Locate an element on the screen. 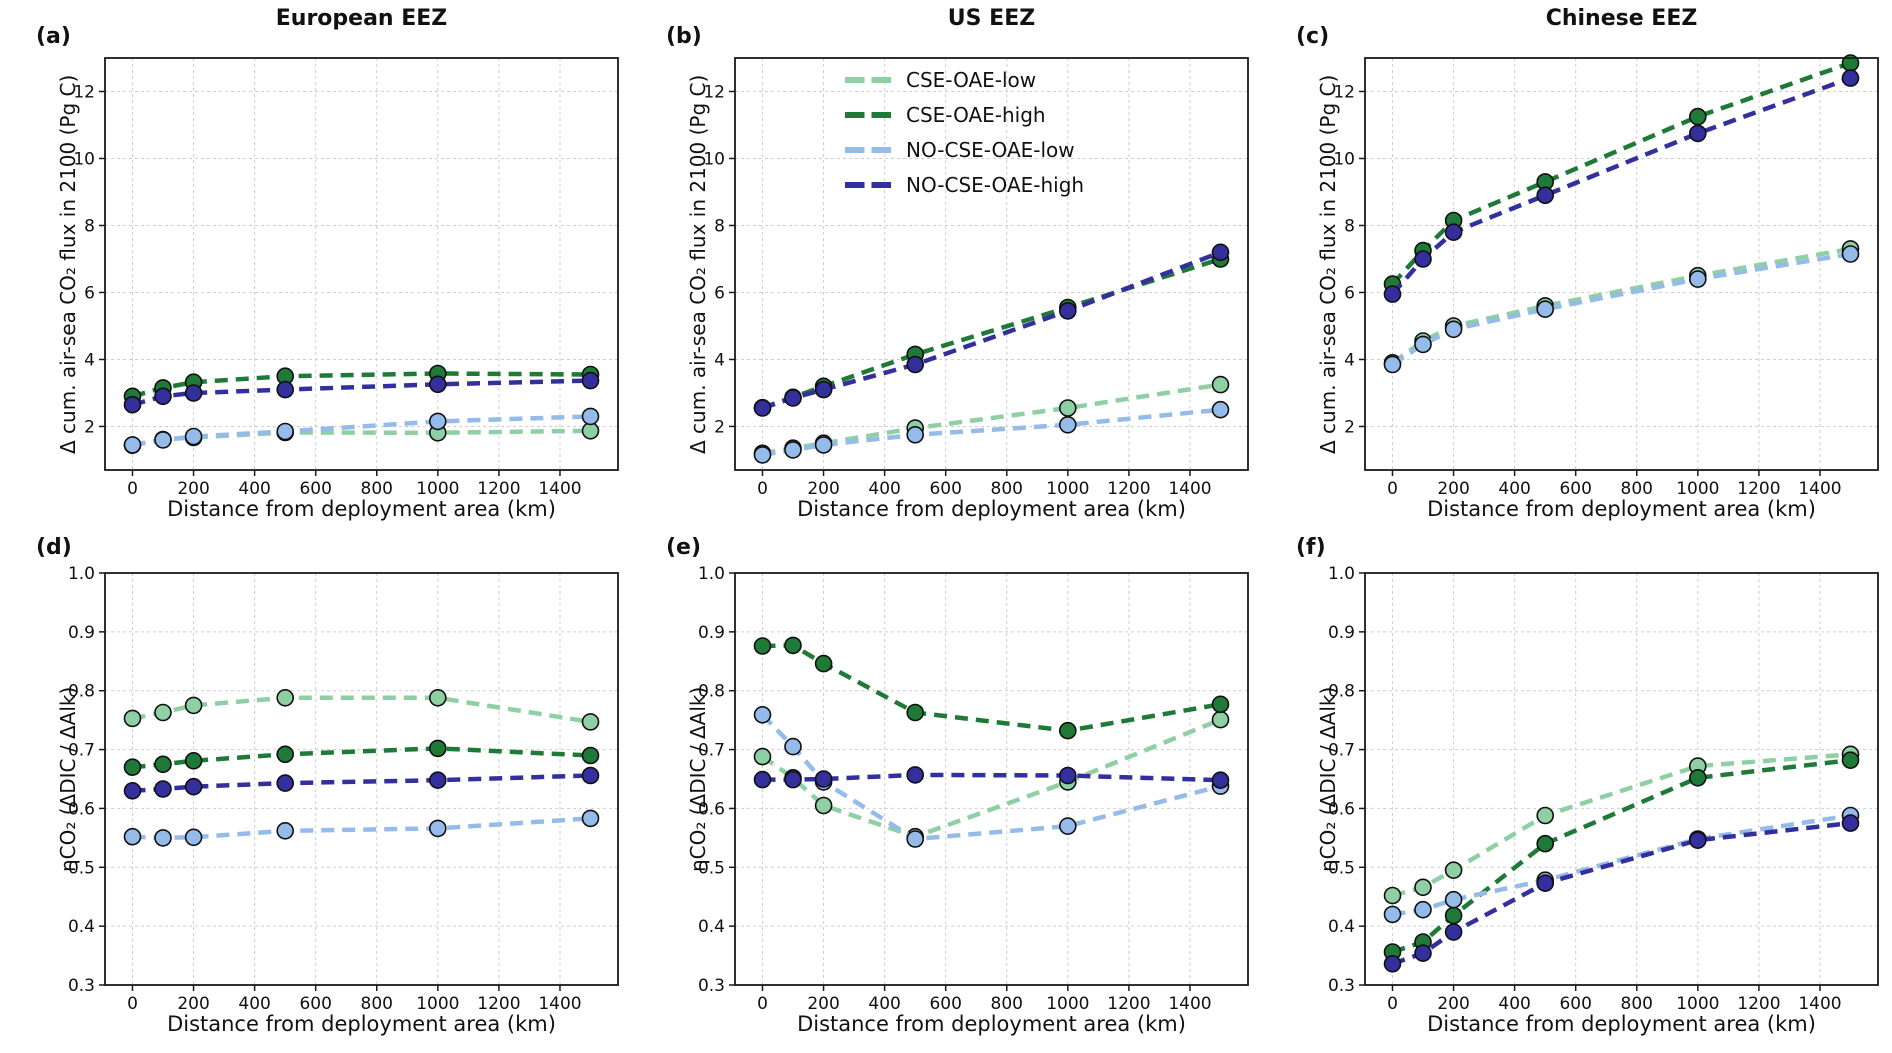  svg-text: 4 is located at coordinates (1349, 360).